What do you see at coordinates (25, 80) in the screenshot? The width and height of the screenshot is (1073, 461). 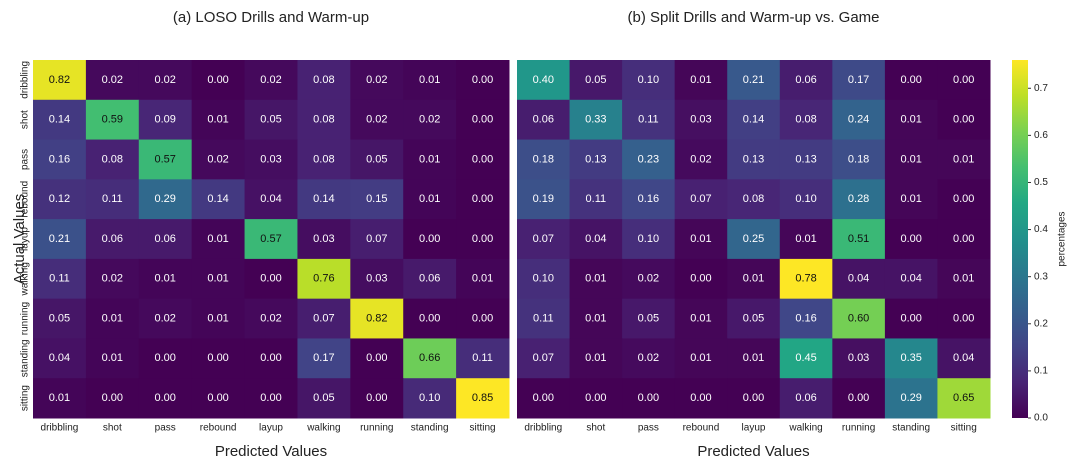 I see `y-tick-label: dribbling` at bounding box center [25, 80].